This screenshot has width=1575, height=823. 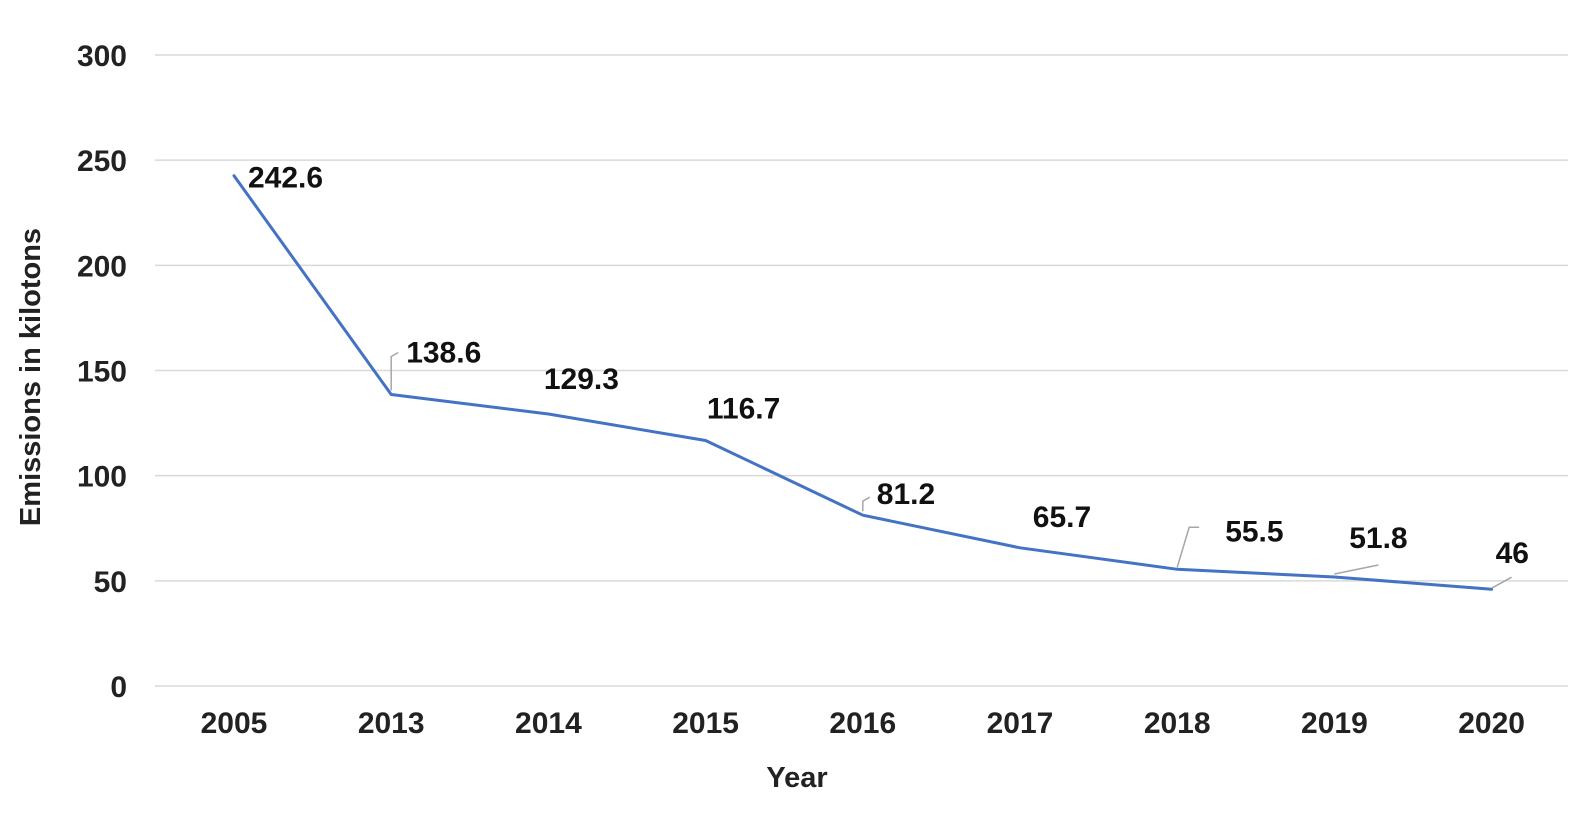 I want to click on x-tick-label: 2015, so click(x=705, y=723).